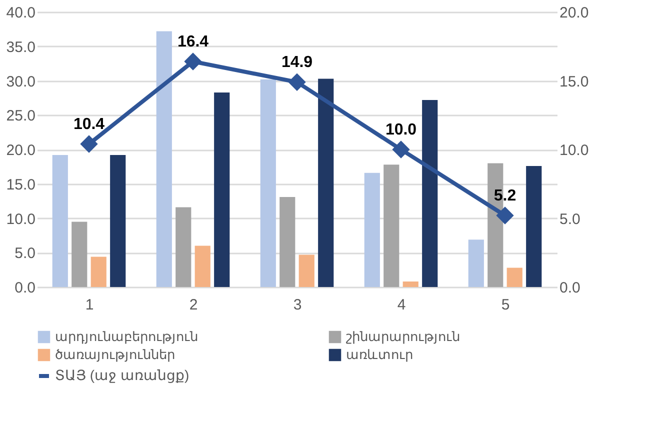 Image resolution: width=647 pixels, height=429 pixels. What do you see at coordinates (193, 42) in the screenshot?
I see `data-label: 16.4` at bounding box center [193, 42].